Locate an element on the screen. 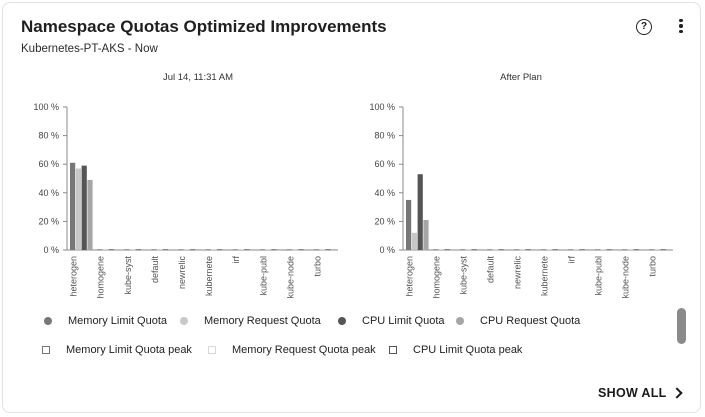 This screenshot has height=417, width=705. legend-label: CPU Limit Quota peak is located at coordinates (468, 350).